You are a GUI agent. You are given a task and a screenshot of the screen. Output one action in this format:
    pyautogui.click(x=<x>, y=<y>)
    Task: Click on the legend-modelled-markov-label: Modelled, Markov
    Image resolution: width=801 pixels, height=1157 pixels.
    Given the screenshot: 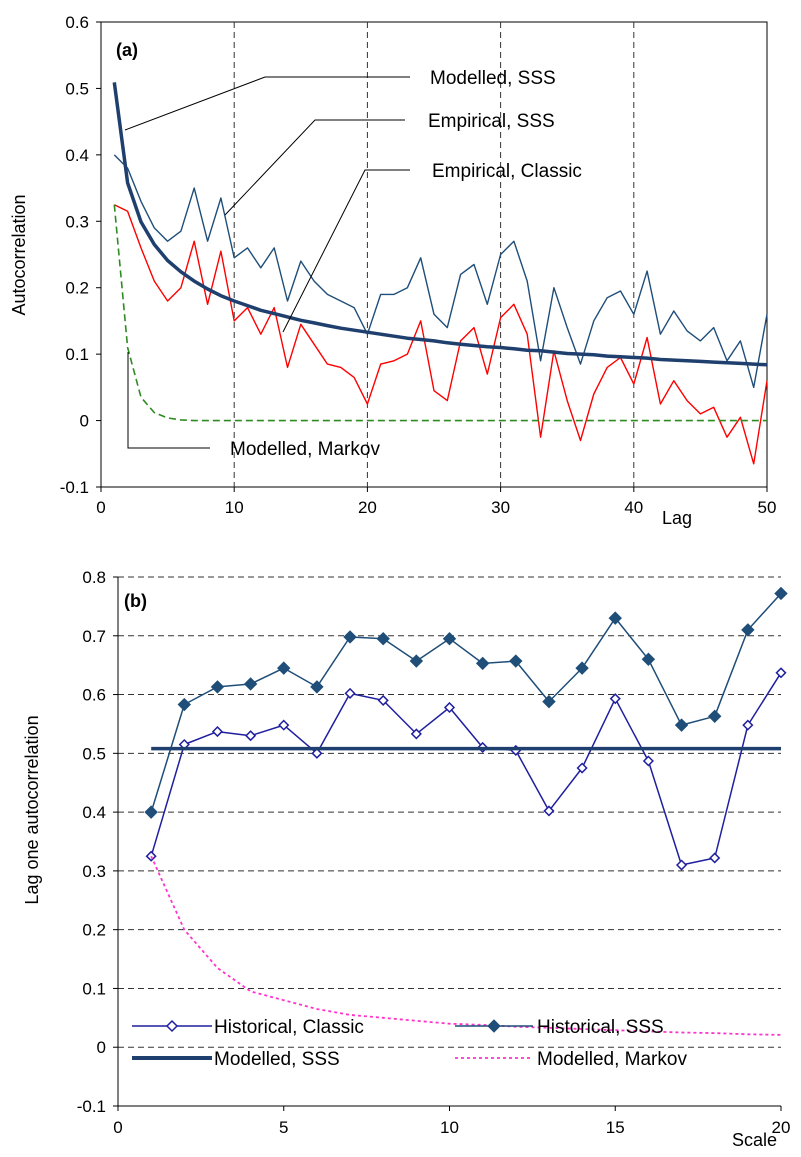 What is the action you would take?
    pyautogui.click(x=612, y=1059)
    